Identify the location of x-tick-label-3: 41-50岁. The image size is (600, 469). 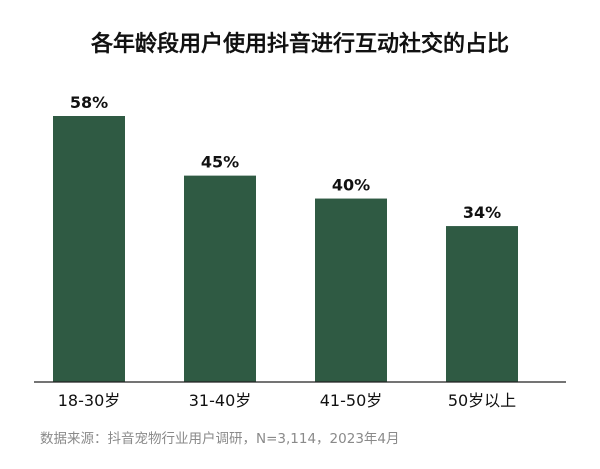
(351, 400).